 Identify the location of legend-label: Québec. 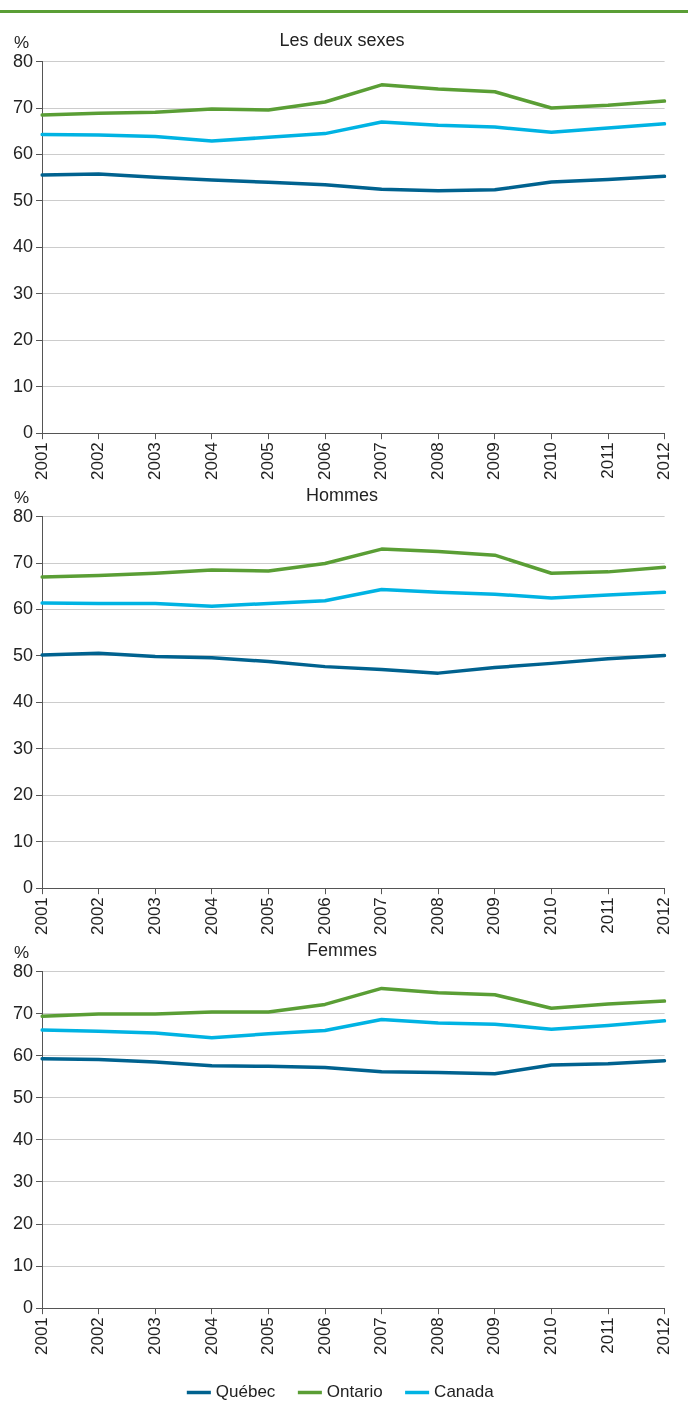
(245, 1392).